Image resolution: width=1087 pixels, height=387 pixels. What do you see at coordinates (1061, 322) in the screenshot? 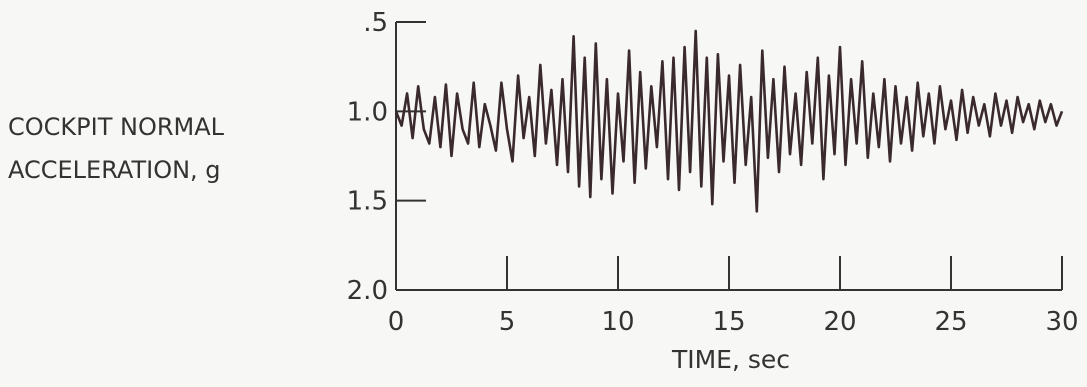
I see `x-tick-label: 30` at bounding box center [1061, 322].